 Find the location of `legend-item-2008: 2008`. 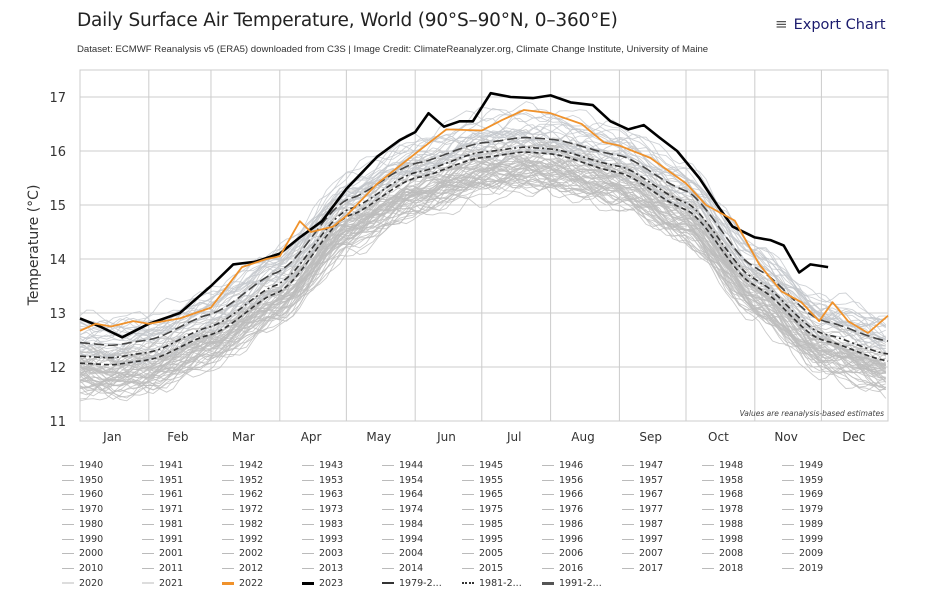

legend-item-2008: 2008 is located at coordinates (722, 554).